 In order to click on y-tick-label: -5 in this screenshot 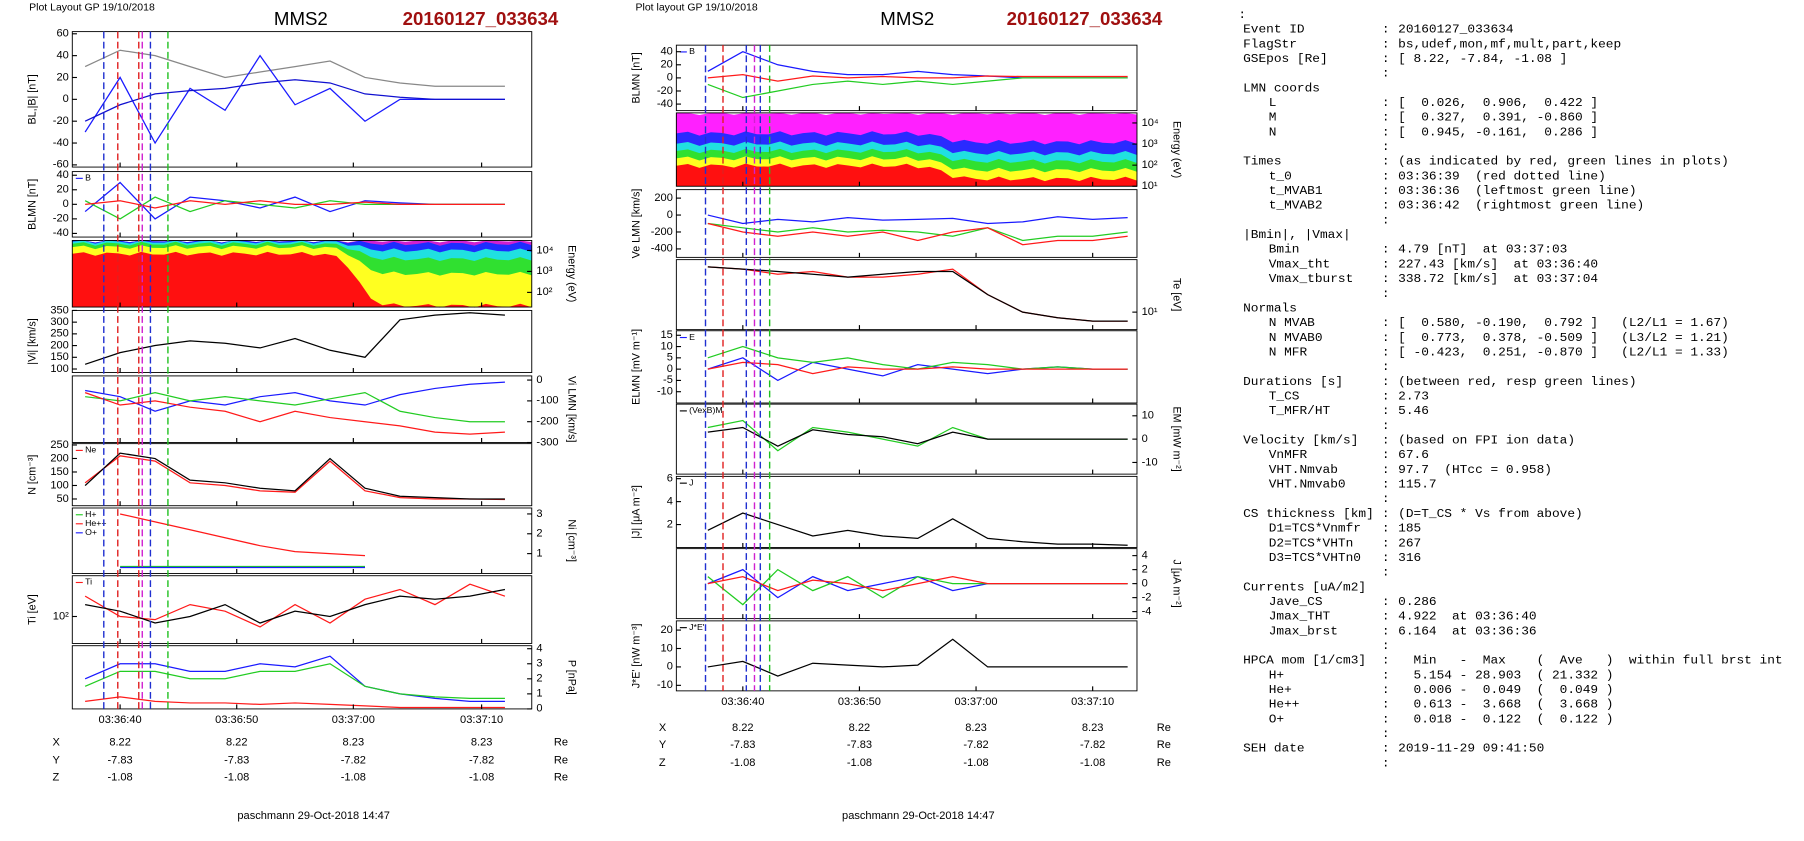, I will do `click(668, 380)`.